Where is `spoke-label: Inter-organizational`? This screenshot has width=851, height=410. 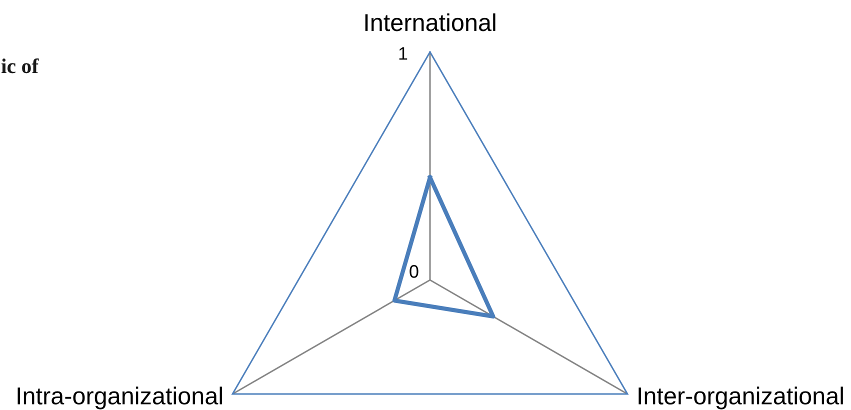
spoke-label: Inter-organizational is located at coordinates (740, 398).